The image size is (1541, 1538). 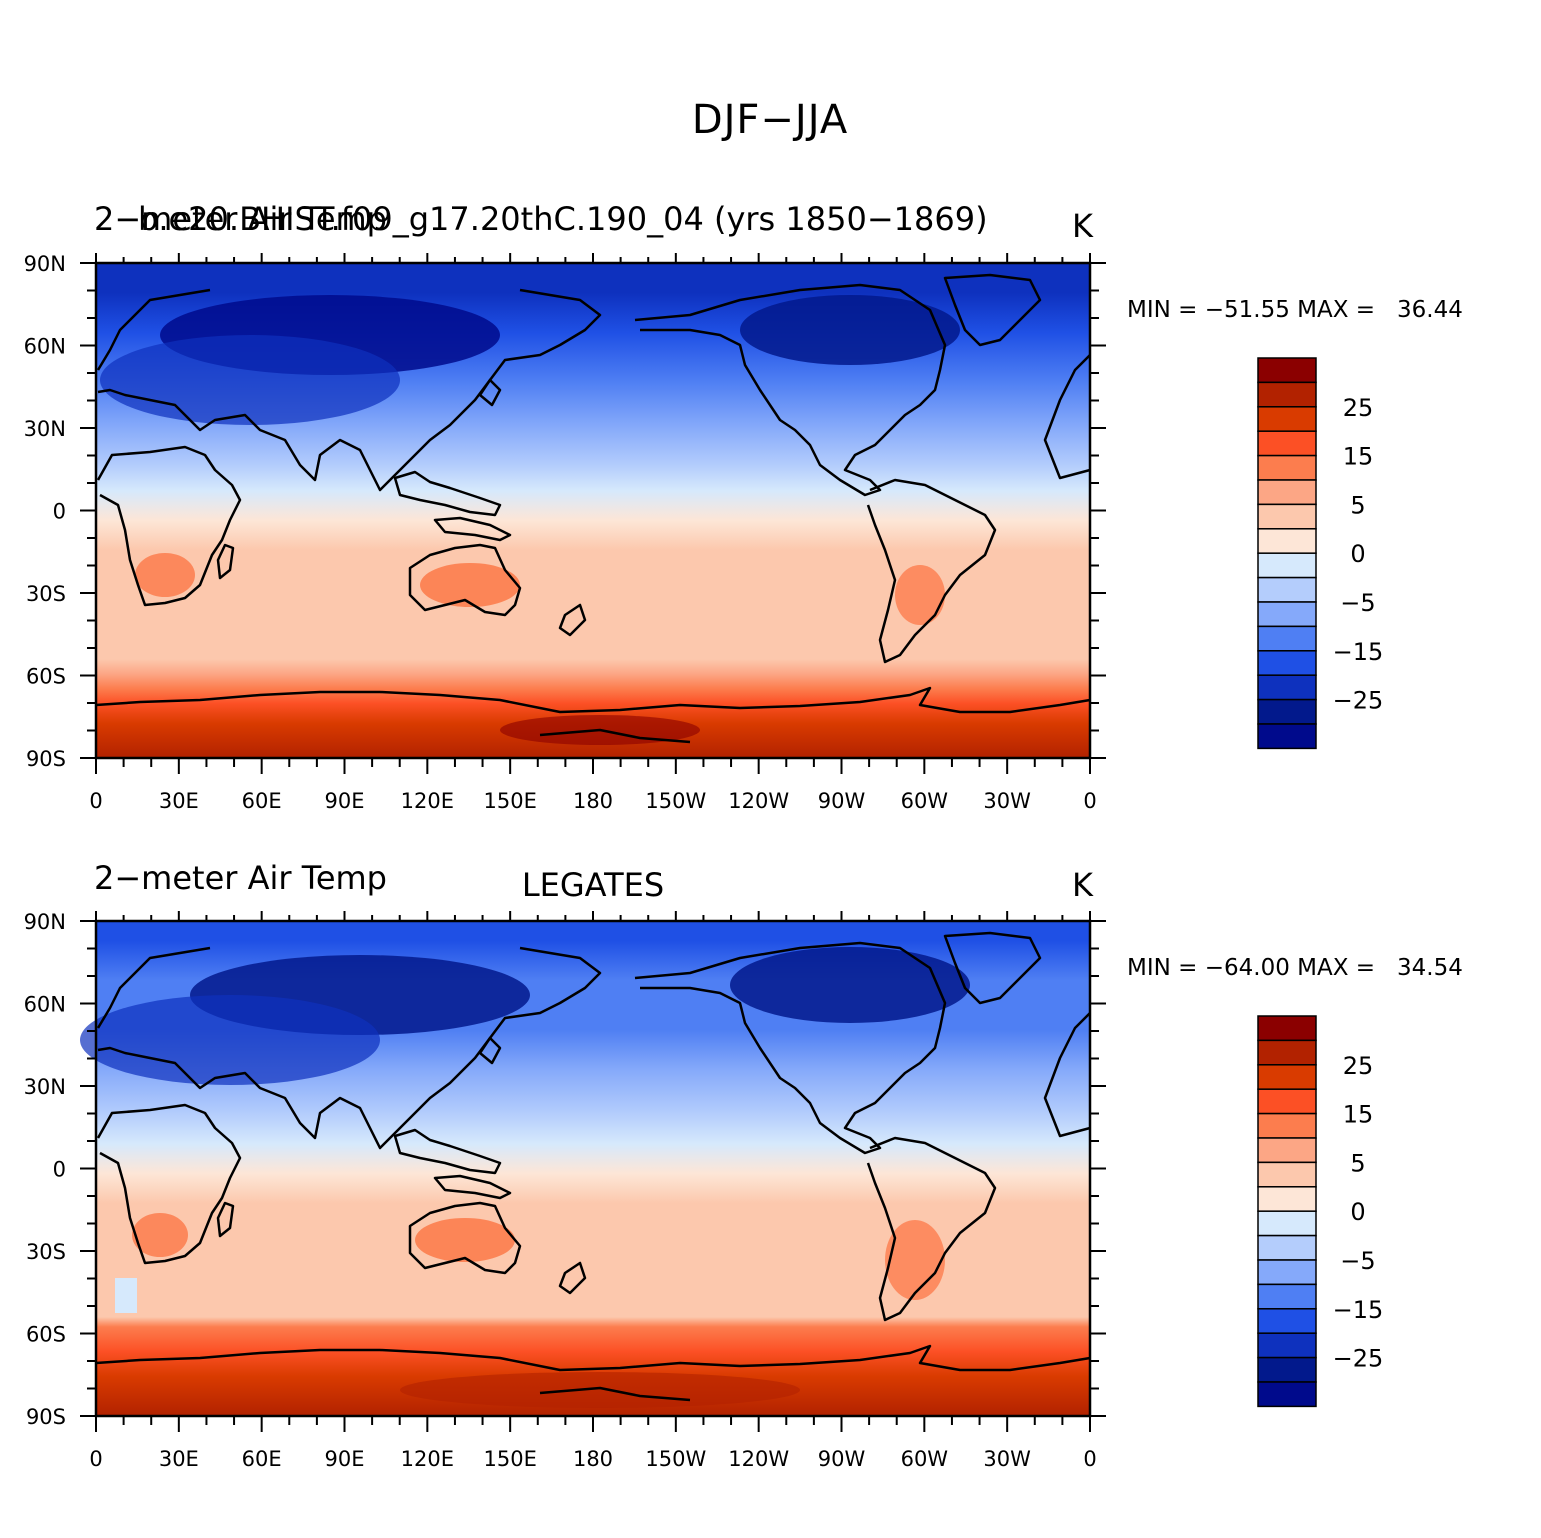 I want to click on panel-1-left-title: 2−meter Air Temp, so click(x=240, y=219).